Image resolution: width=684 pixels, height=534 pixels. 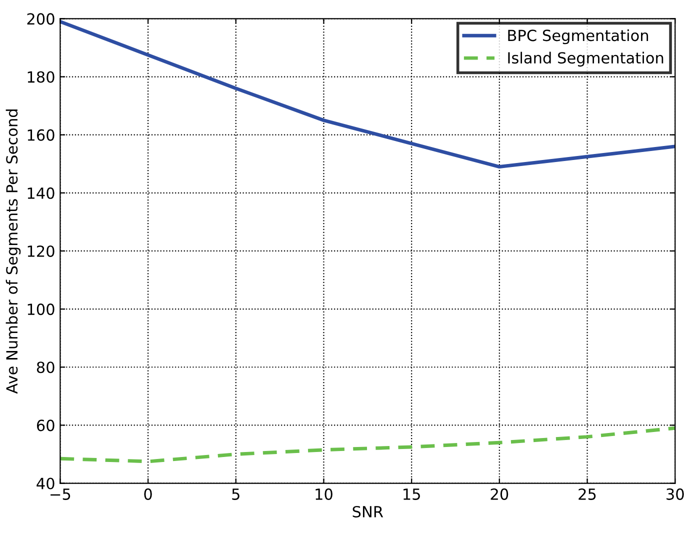 What do you see at coordinates (60, 494) in the screenshot?
I see `x-tick-label: −5` at bounding box center [60, 494].